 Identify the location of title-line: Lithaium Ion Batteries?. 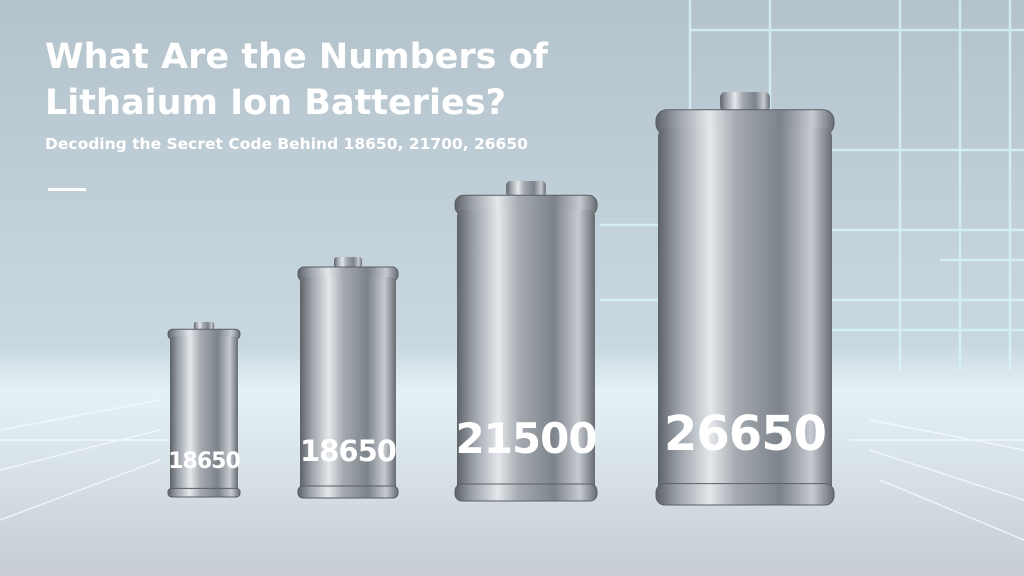
(275, 103).